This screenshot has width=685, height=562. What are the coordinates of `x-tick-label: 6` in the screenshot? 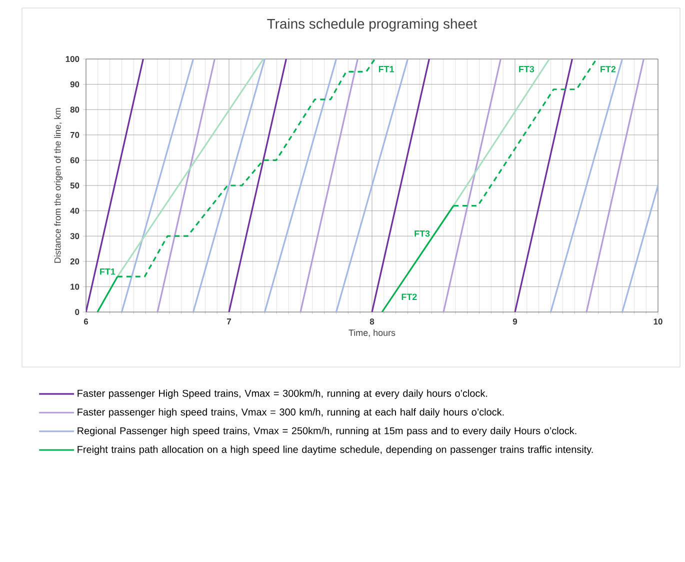 It's located at (86, 321).